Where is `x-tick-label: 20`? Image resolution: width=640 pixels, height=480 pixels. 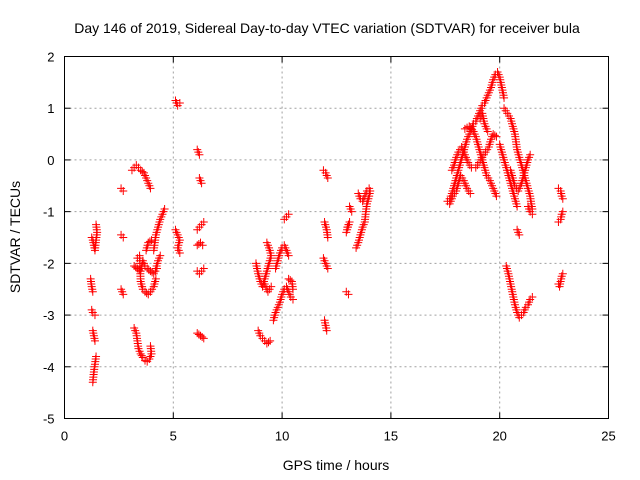
x-tick-label: 20 is located at coordinates (499, 436).